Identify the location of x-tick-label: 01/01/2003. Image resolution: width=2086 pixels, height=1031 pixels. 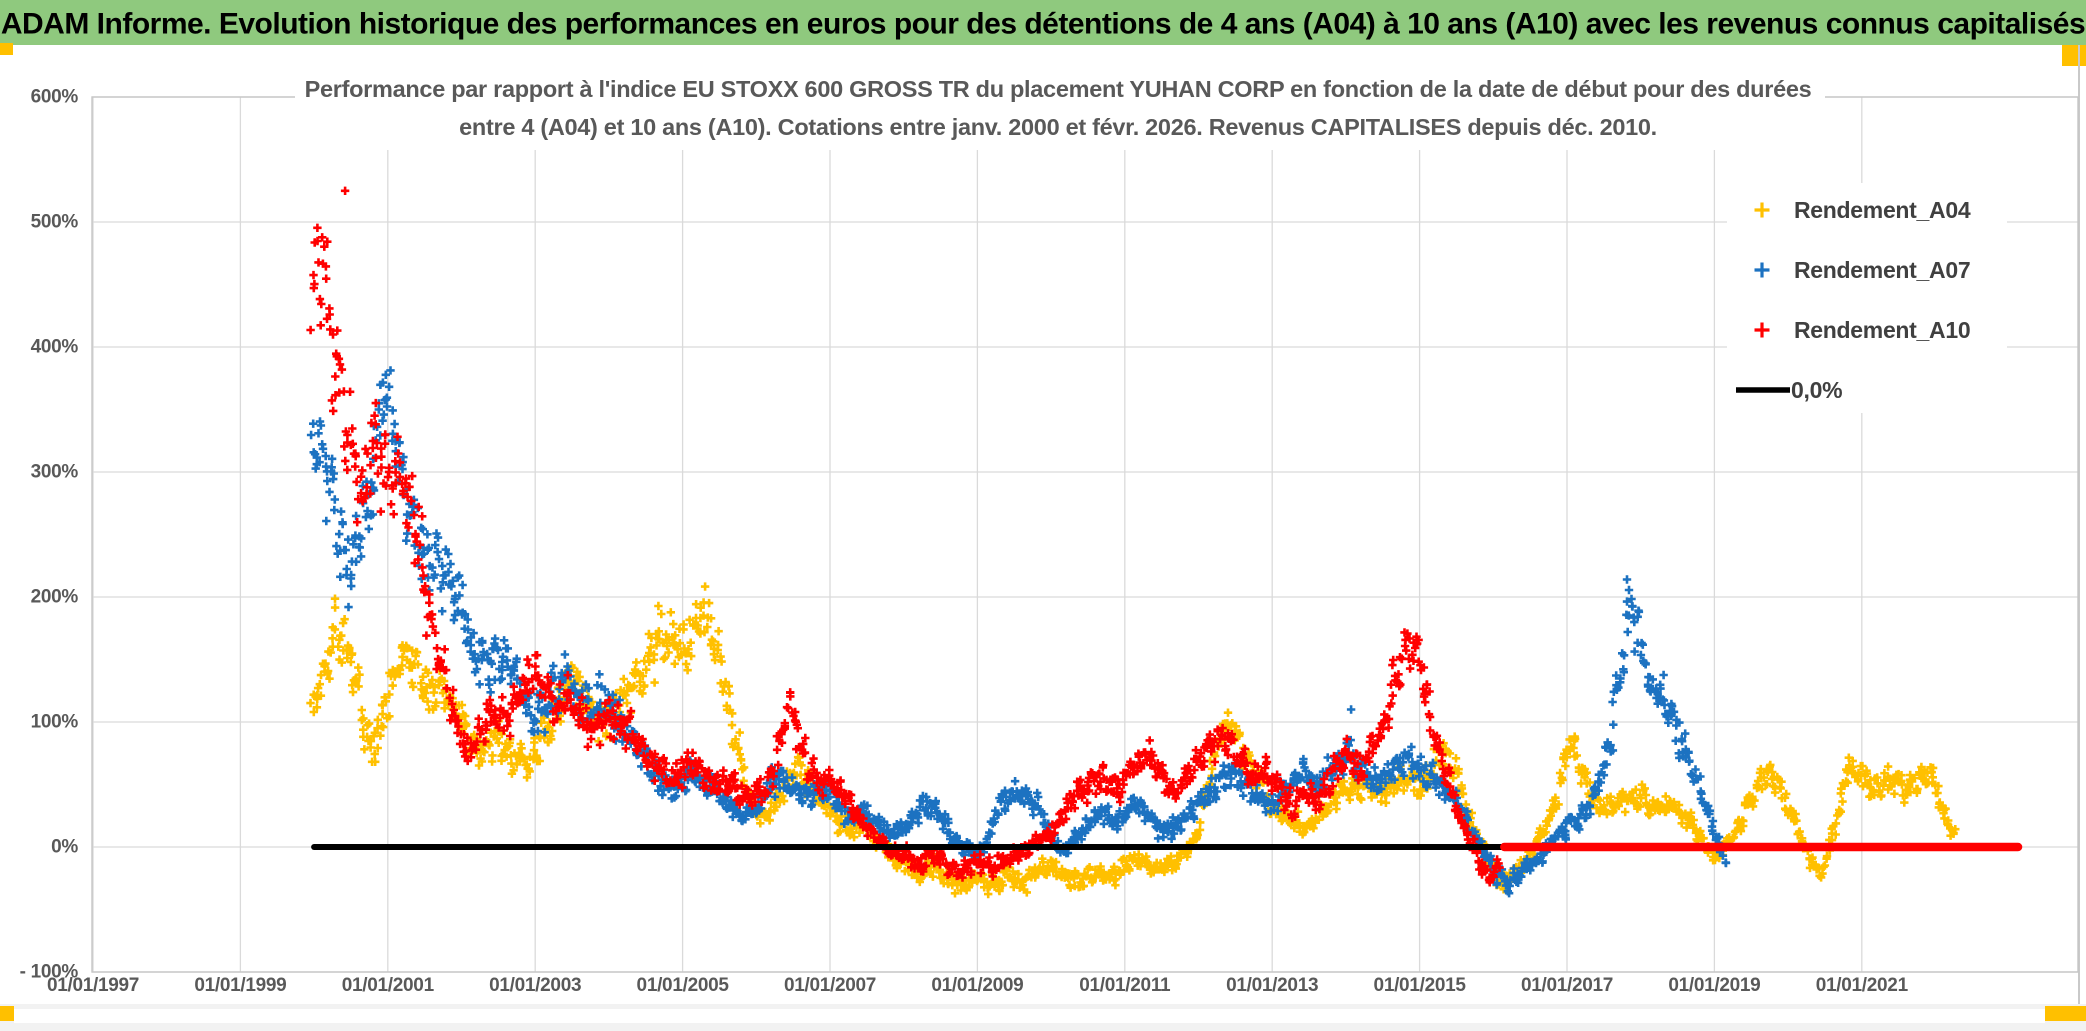
(535, 985).